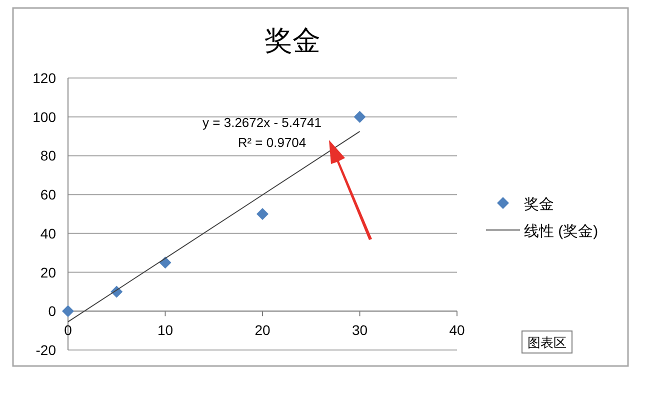  What do you see at coordinates (52, 311) in the screenshot?
I see `y-tick-label: 0` at bounding box center [52, 311].